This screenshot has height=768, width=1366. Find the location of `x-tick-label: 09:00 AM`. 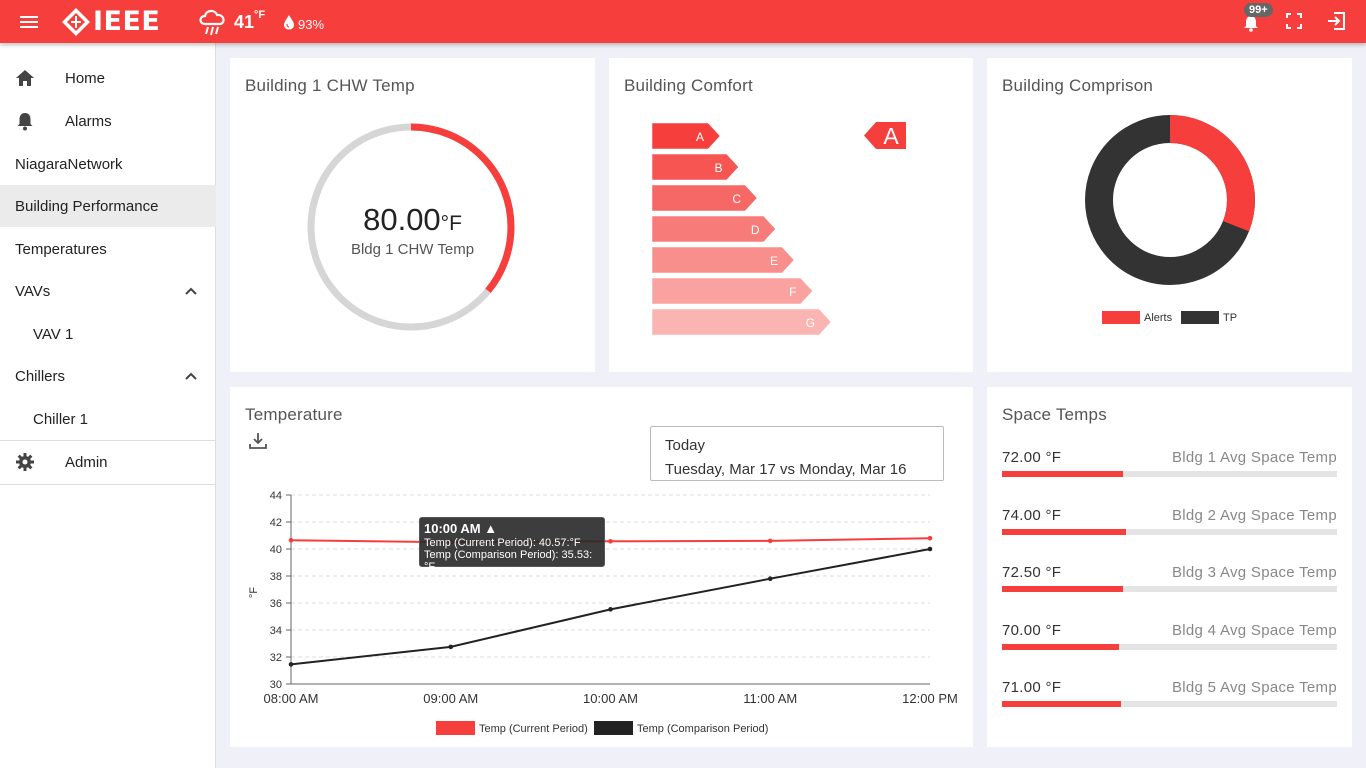

x-tick-label: 09:00 AM is located at coordinates (450, 698).